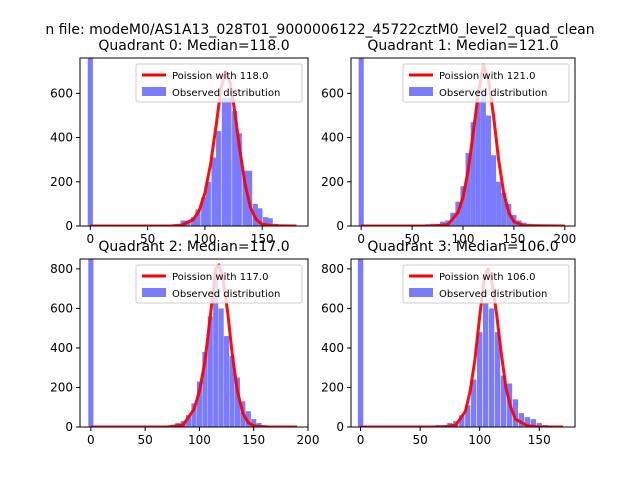 This screenshot has width=640, height=480. Describe the element at coordinates (462, 247) in the screenshot. I see `panel-title: Quadrant 3: Median=106.0` at that location.